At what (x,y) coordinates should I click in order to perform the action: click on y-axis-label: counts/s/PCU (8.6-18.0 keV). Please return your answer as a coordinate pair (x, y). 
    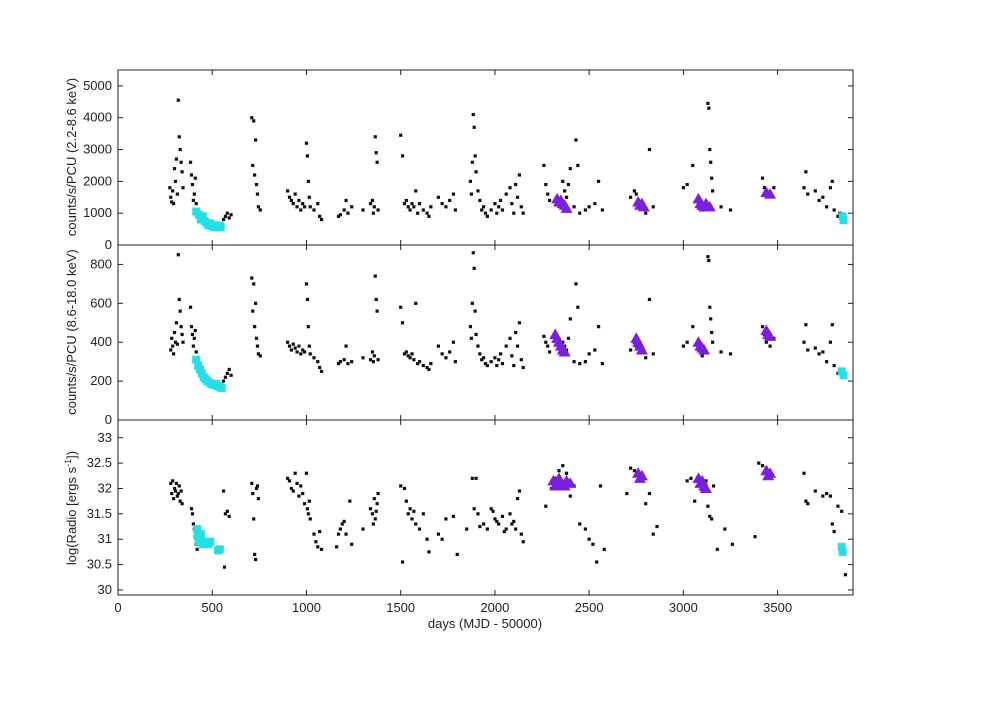
    Looking at the image, I should click on (71, 331).